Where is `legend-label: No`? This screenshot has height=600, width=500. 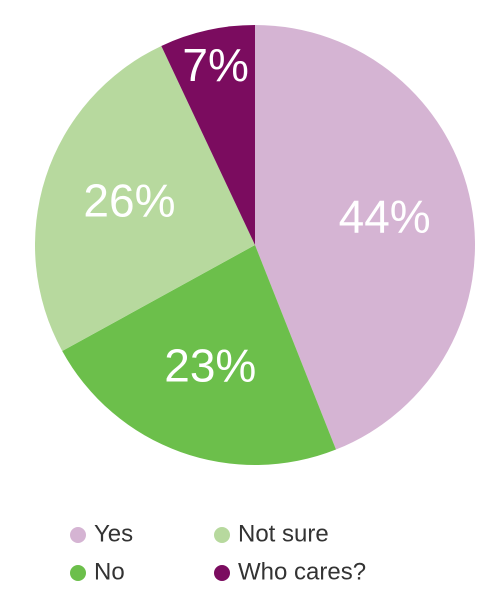
legend-label: No is located at coordinates (109, 571).